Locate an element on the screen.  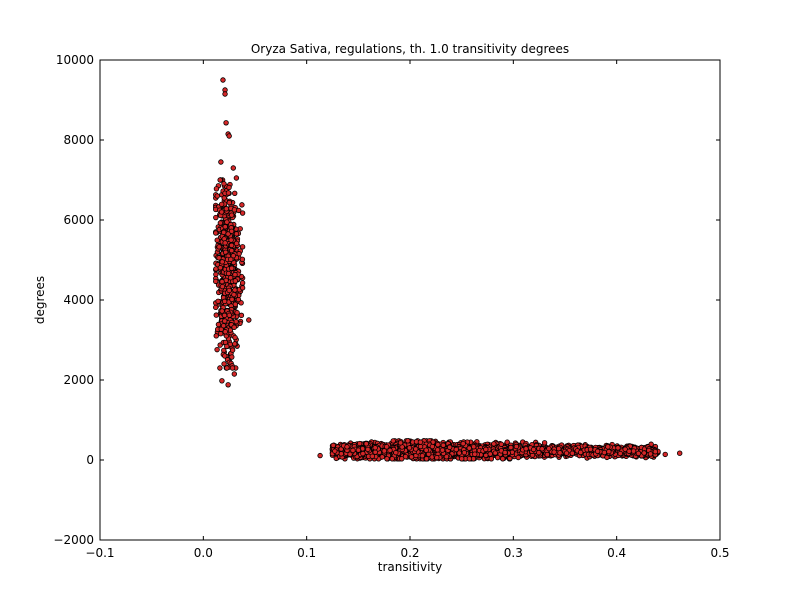
y-tick-label: 2000 is located at coordinates (78, 380).